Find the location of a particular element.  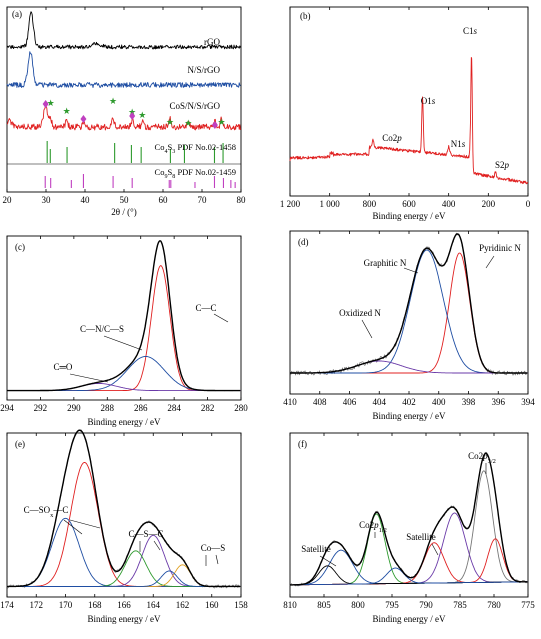

x-tick-label: 158 is located at coordinates (241, 605).